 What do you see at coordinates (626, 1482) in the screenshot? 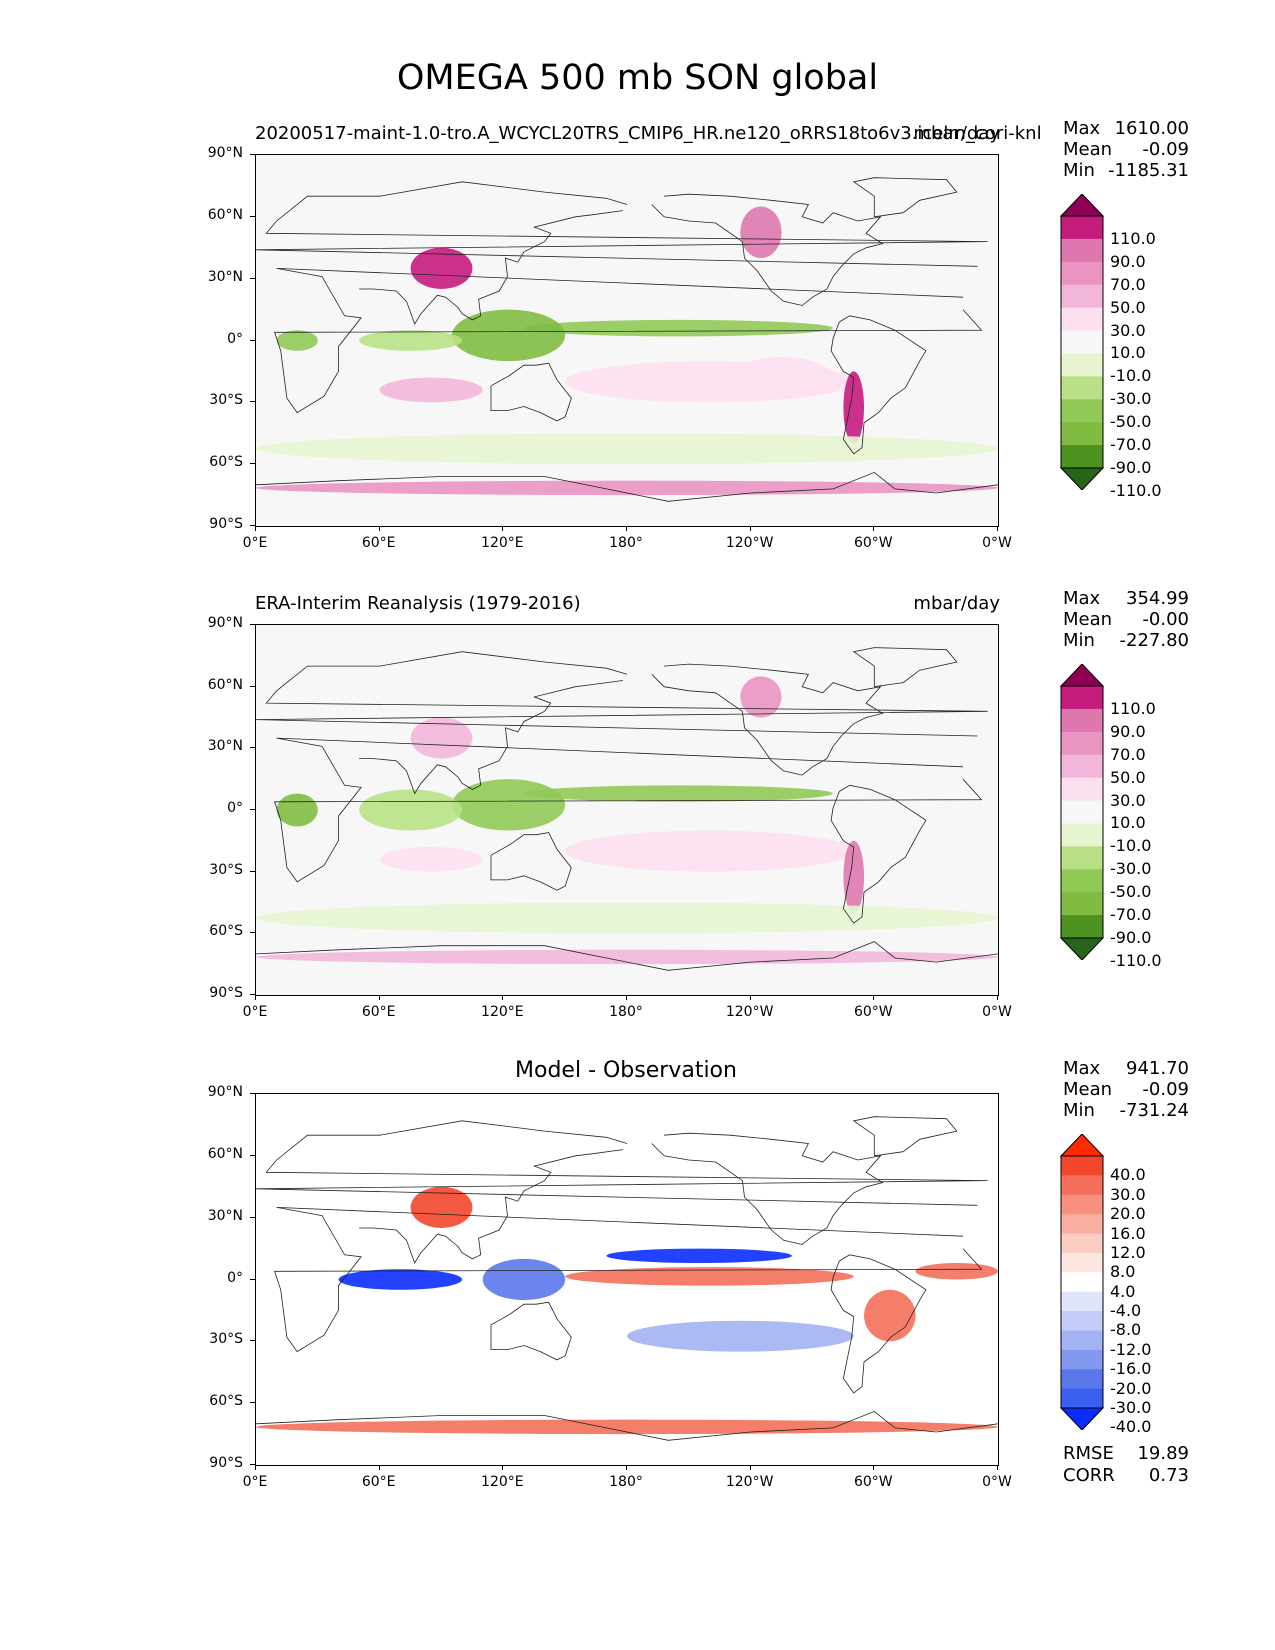
I see `x-tick-label: 180°` at bounding box center [626, 1482].